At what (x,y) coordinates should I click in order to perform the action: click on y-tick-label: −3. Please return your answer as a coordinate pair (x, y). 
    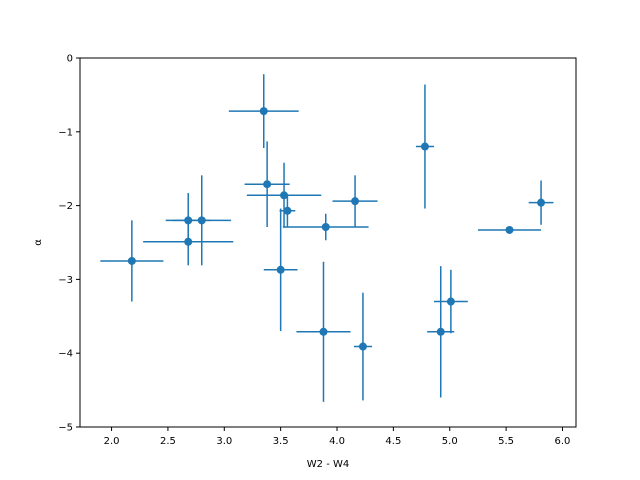
    Looking at the image, I should click on (65, 280).